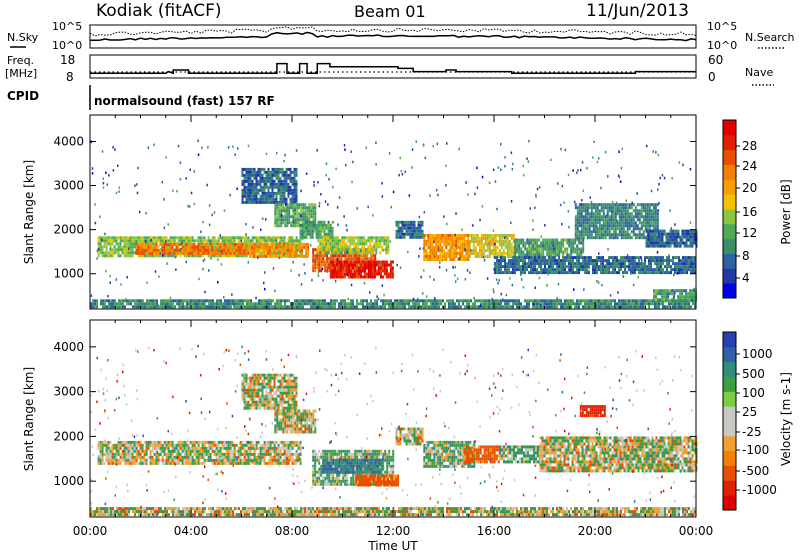  What do you see at coordinates (759, 72) in the screenshot?
I see `nave-label: Nave` at bounding box center [759, 72].